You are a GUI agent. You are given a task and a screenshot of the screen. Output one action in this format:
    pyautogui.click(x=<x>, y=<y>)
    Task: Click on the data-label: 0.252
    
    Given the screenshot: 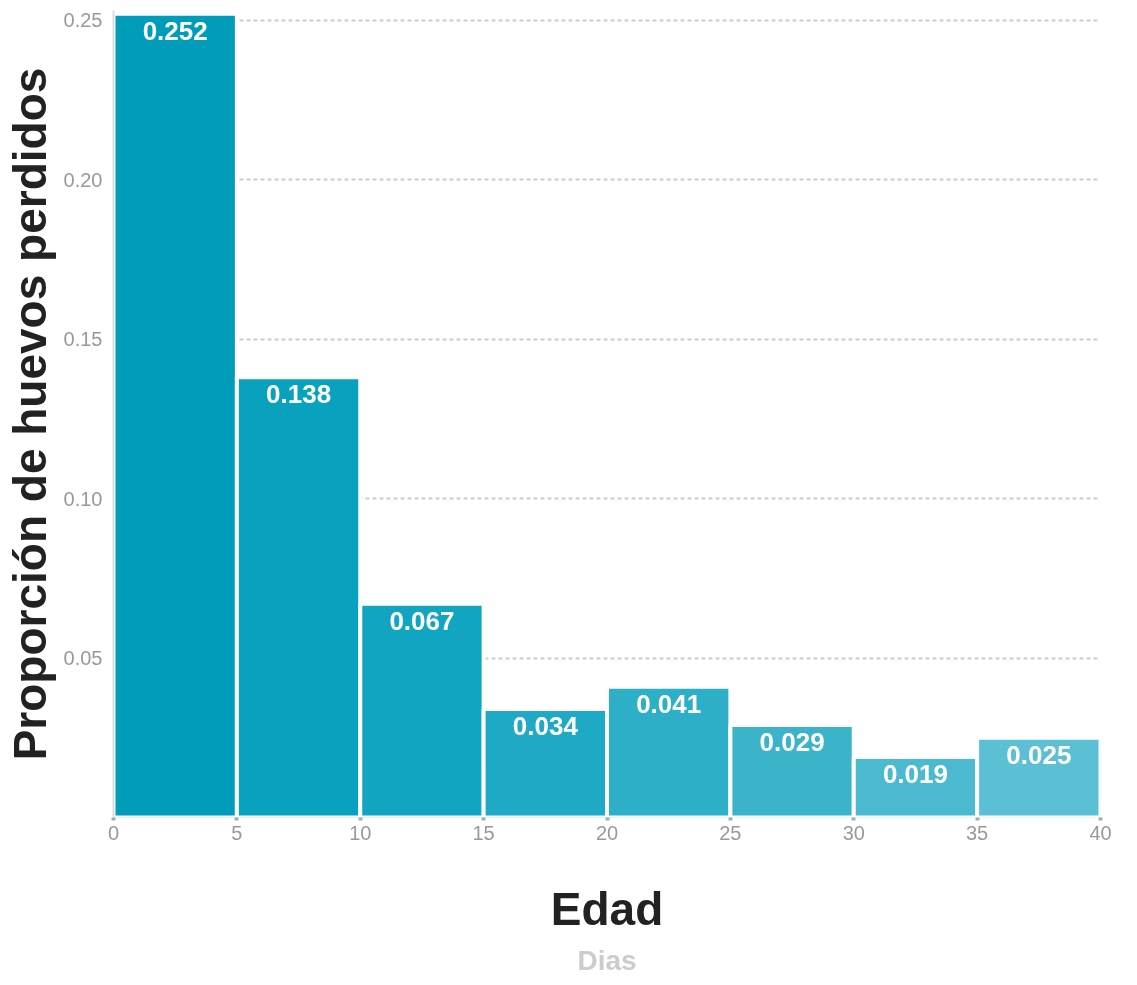 What is the action you would take?
    pyautogui.click(x=175, y=30)
    